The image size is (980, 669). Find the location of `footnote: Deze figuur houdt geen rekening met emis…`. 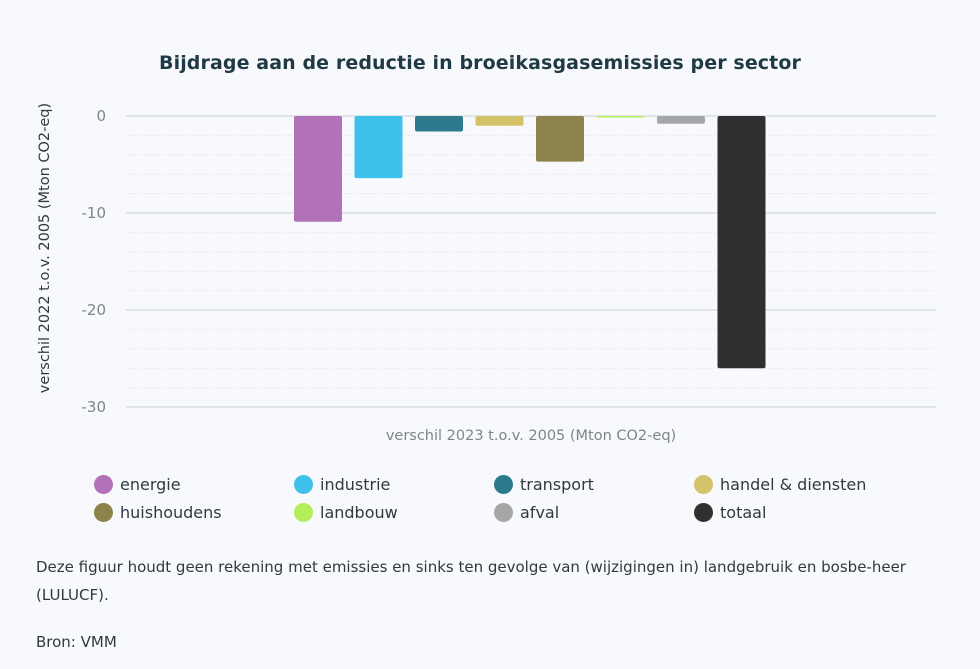

footnote: Deze figuur houdt geen rekening met emis… is located at coordinates (471, 581).